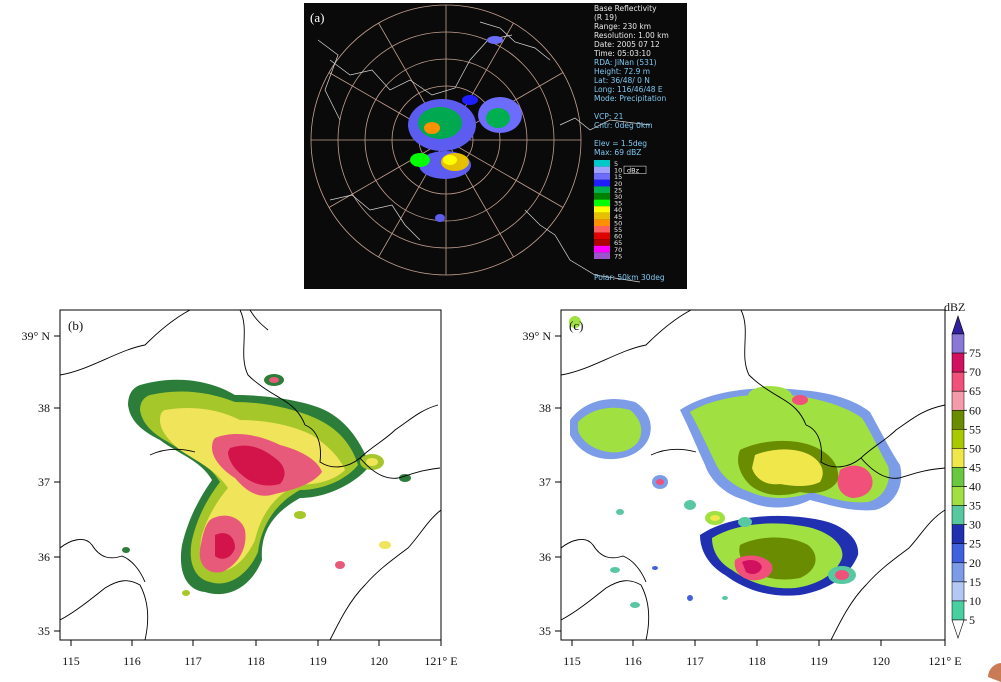 This screenshot has width=1001, height=682. I want to click on radar-legend-value: 20, so click(618, 184).